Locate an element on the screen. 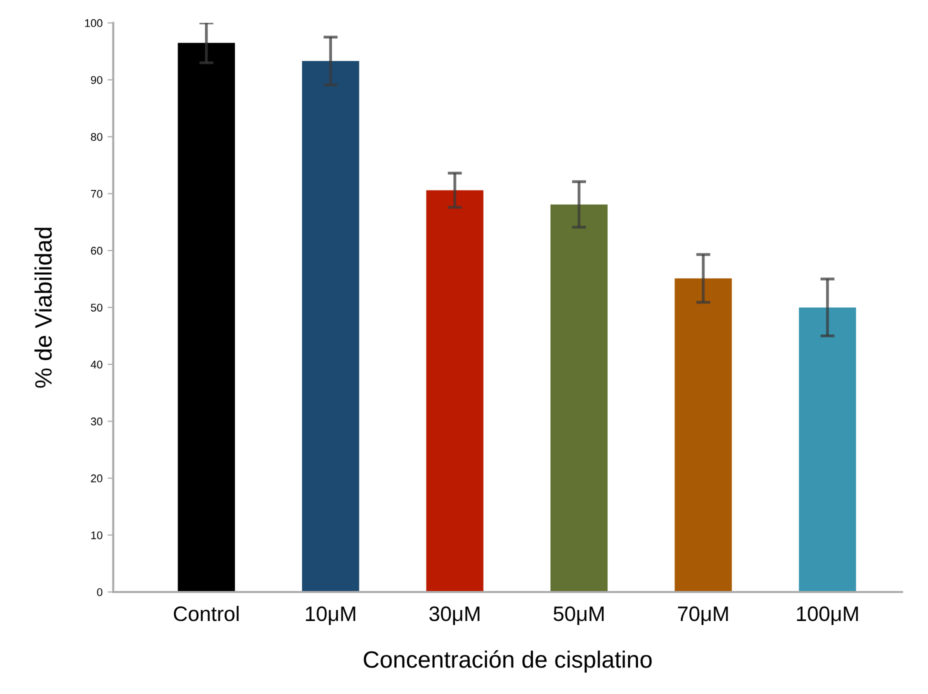 This screenshot has height=694, width=928. x-tick-label: 100μM is located at coordinates (827, 615).